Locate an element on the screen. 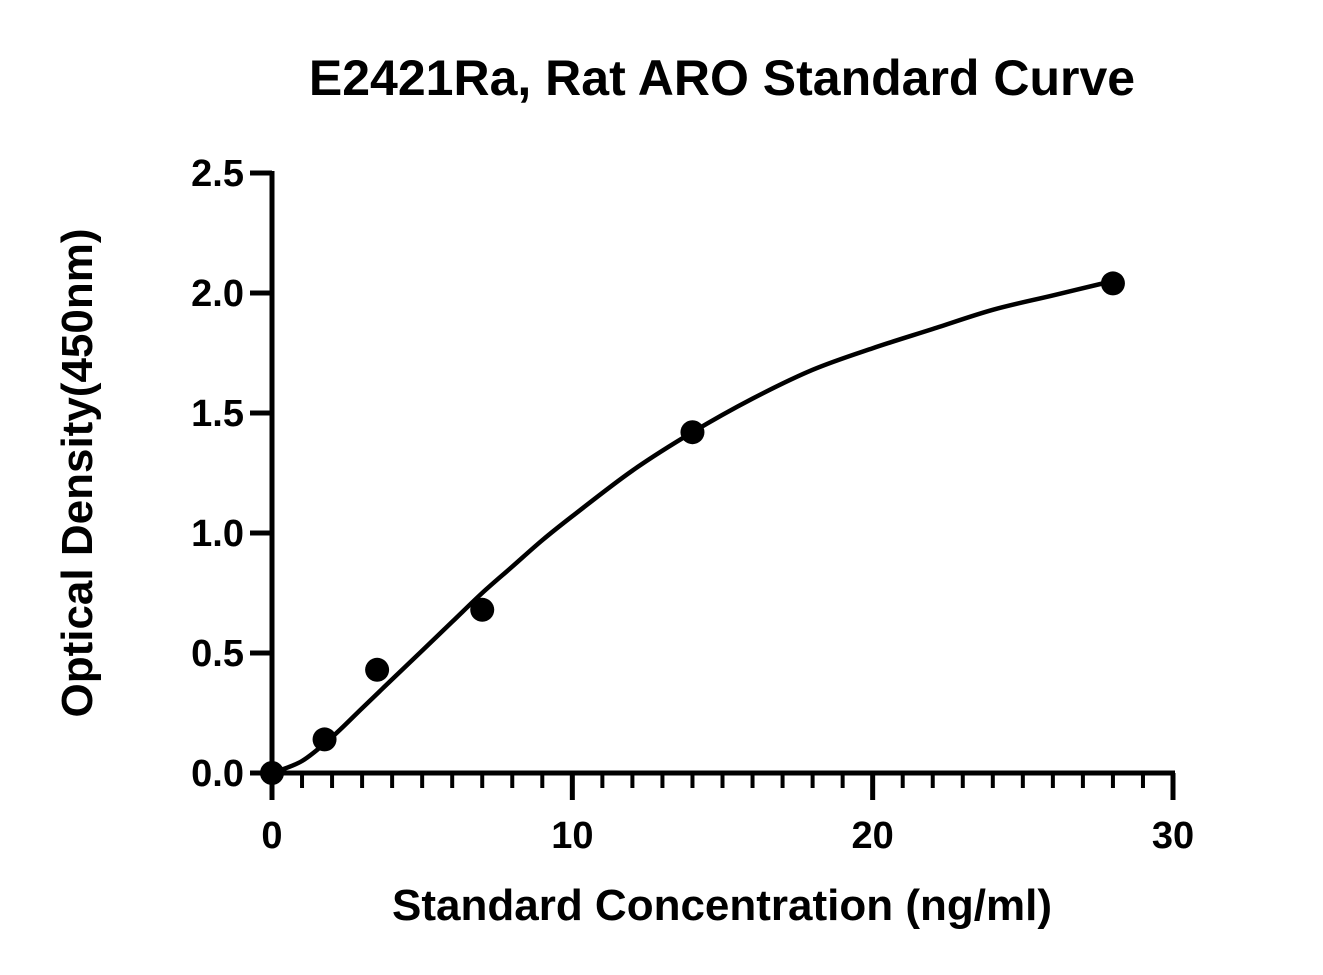  y-tick-label: 1.0 is located at coordinates (217, 534).